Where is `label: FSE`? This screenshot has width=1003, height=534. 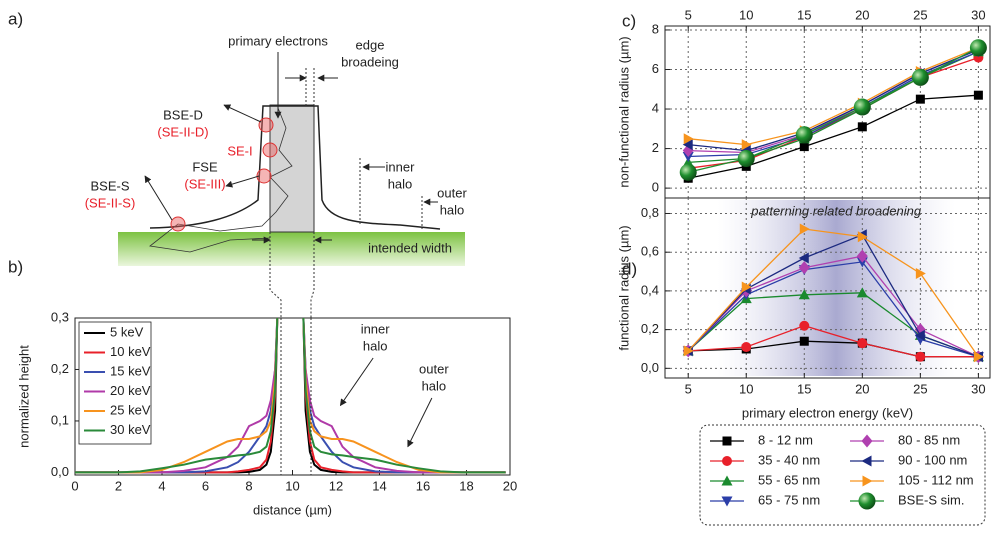 label: FSE is located at coordinates (205, 166).